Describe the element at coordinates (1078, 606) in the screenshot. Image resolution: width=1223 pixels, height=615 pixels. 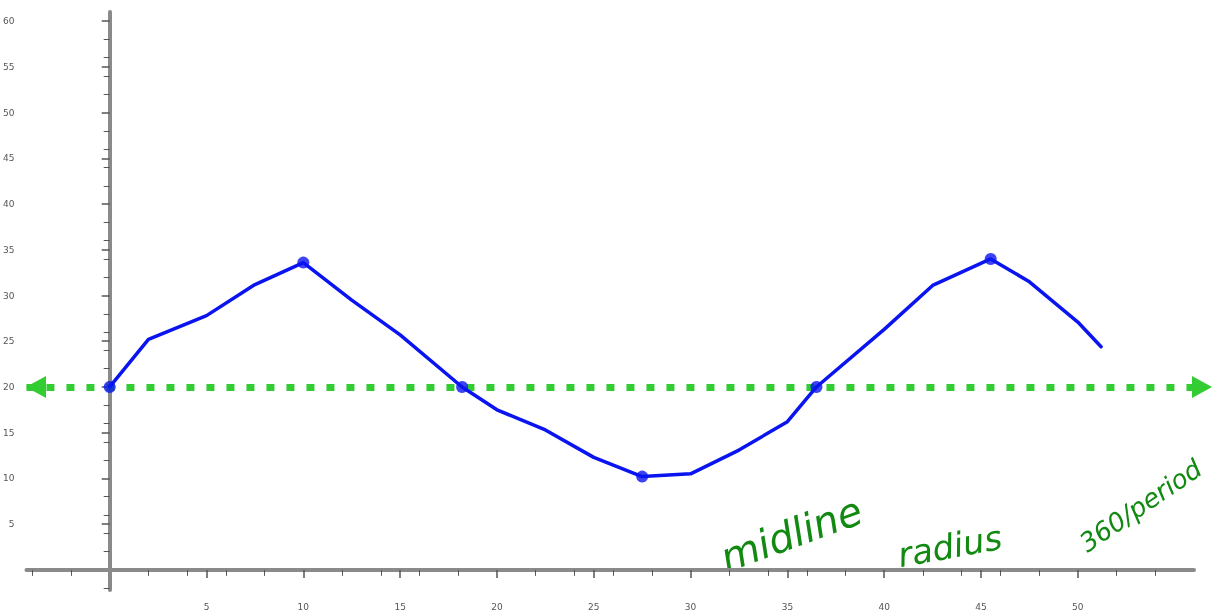
I see `x-tick-label: 50` at that location.